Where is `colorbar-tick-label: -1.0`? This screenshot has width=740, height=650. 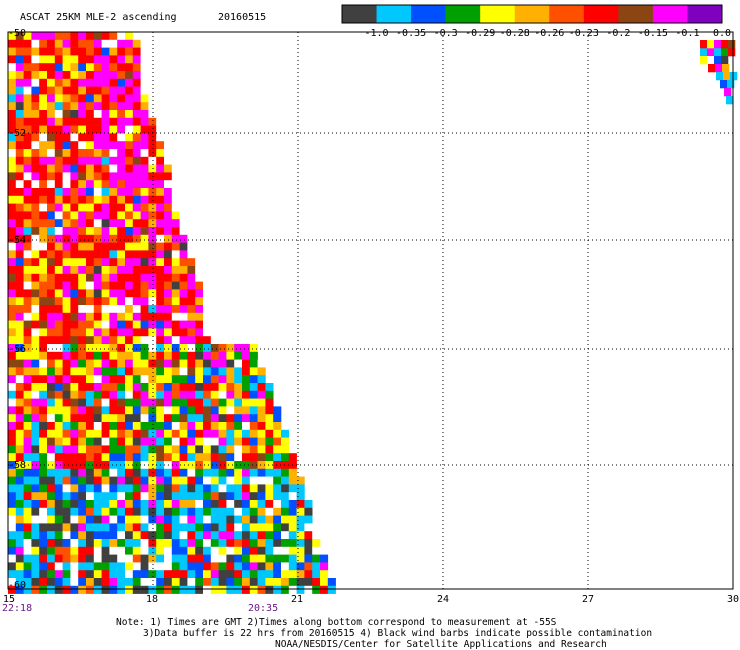
colorbar-tick-label: -1.0 is located at coordinates (376, 33).